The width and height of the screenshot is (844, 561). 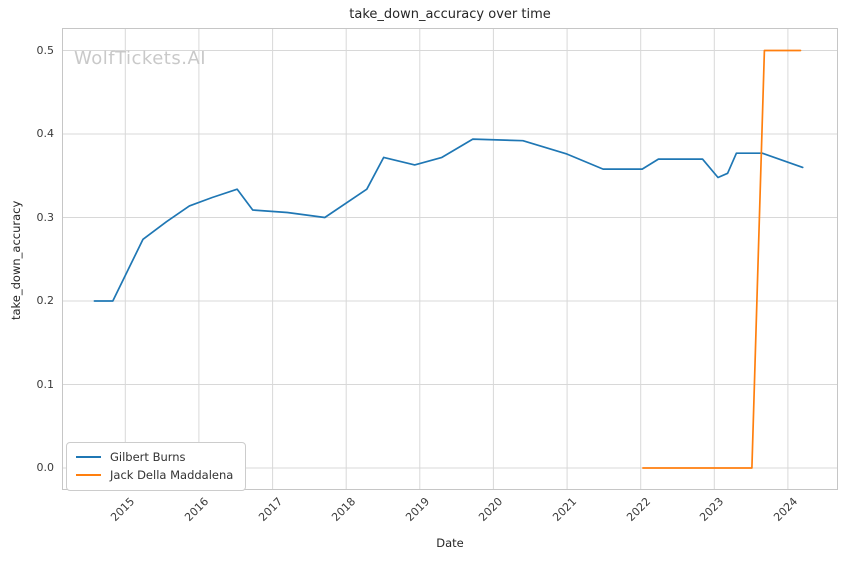 I want to click on legend: Gilbert Burns Jack Della Maddalena, so click(x=156, y=466).